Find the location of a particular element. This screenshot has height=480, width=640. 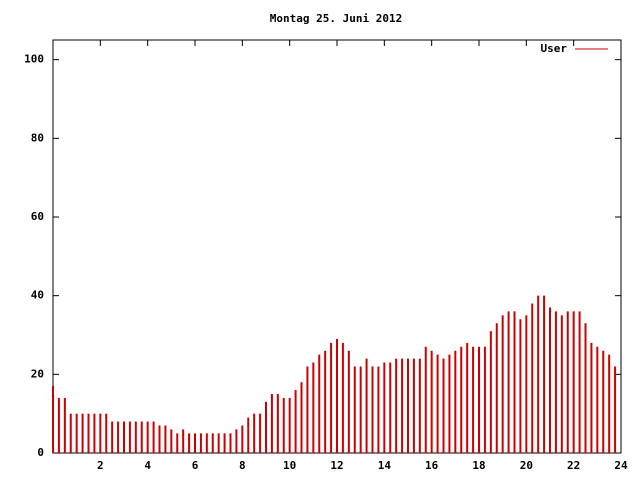

x-tick-label: 2 is located at coordinates (100, 465).